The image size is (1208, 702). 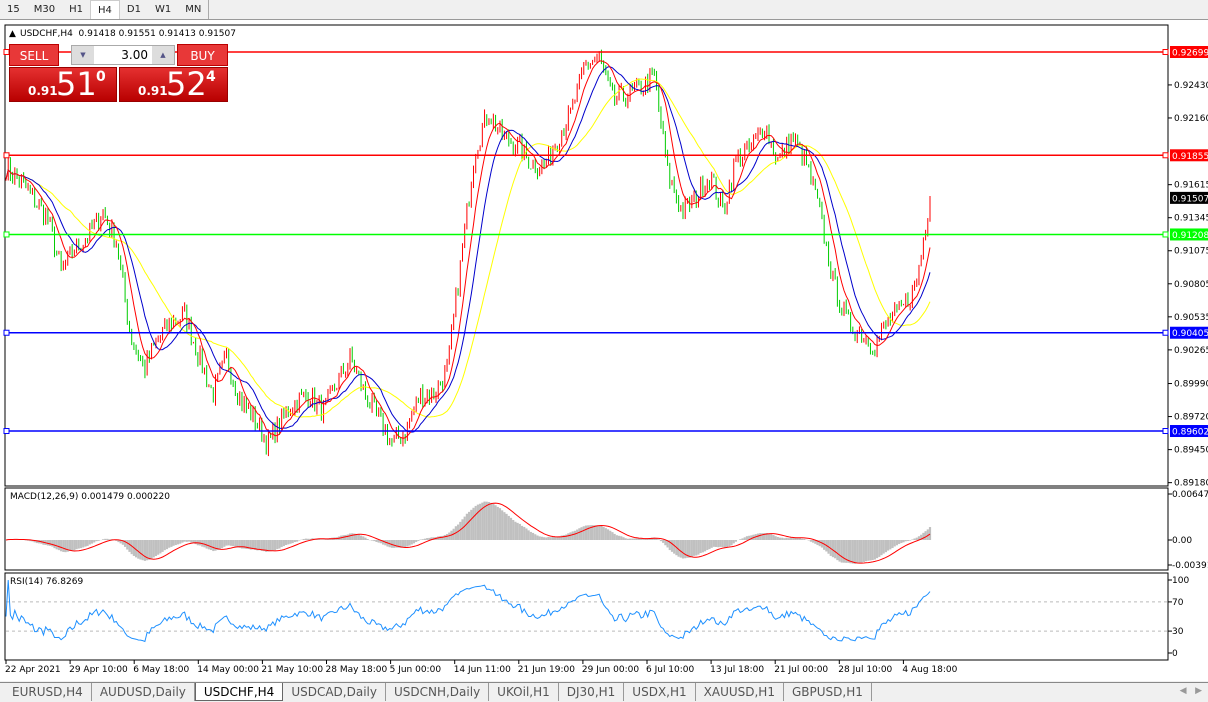 I want to click on time-tick-label: 28 Jul 10:00, so click(x=865, y=670).